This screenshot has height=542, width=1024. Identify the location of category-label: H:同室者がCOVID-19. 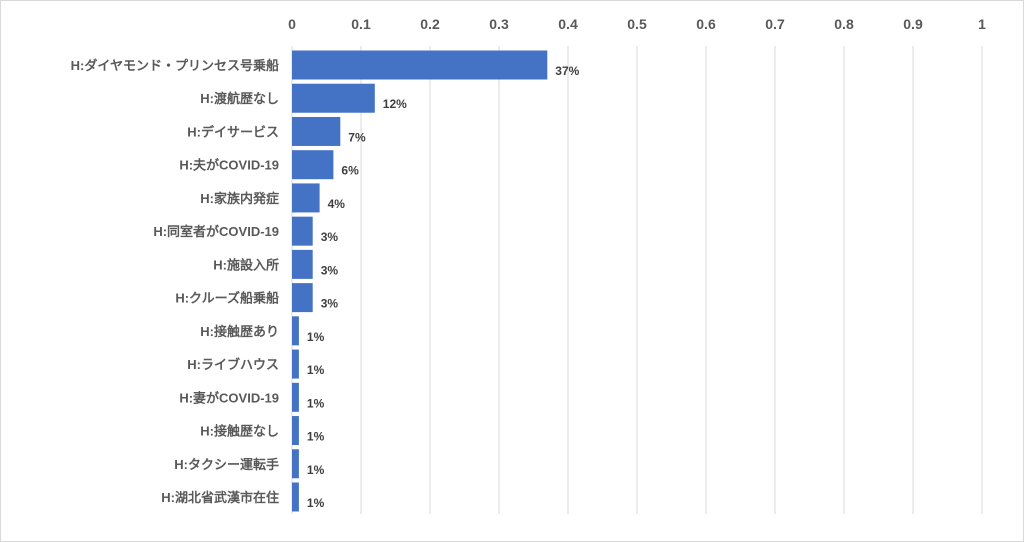
(216, 231).